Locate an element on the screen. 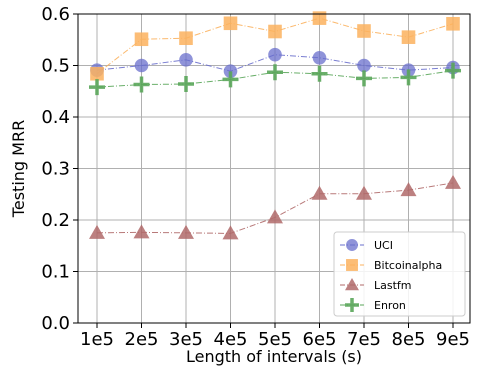  y-tick-label: 0.2 is located at coordinates (55, 220).